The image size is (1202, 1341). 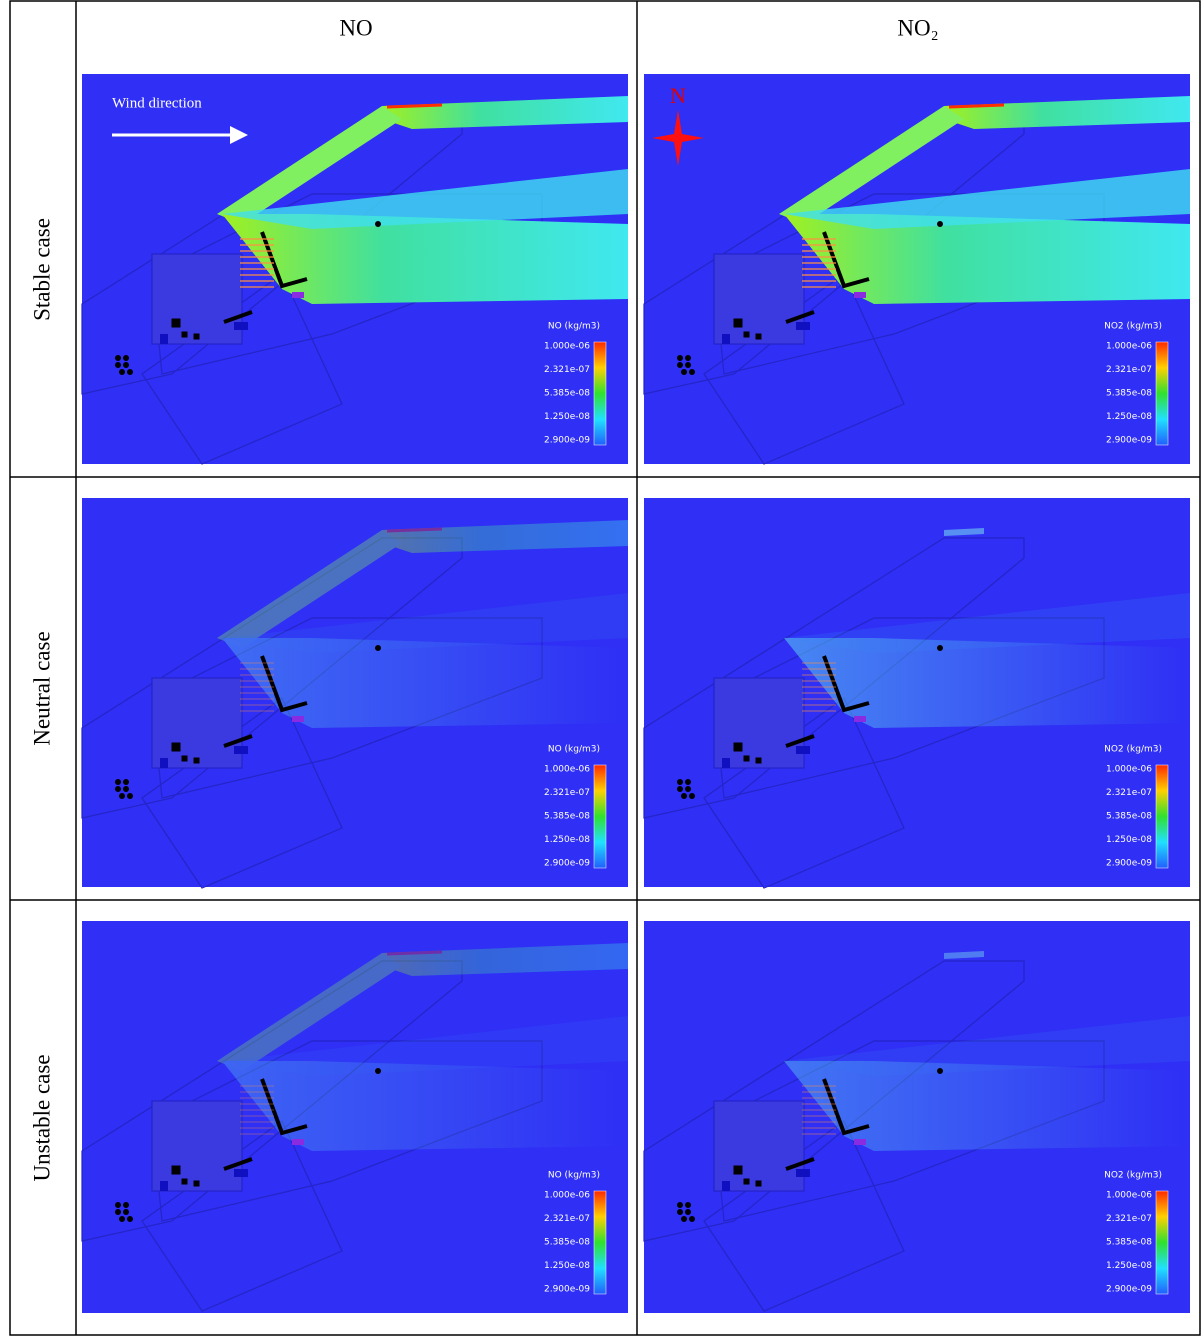 What do you see at coordinates (678, 95) in the screenshot?
I see `north-label: N` at bounding box center [678, 95].